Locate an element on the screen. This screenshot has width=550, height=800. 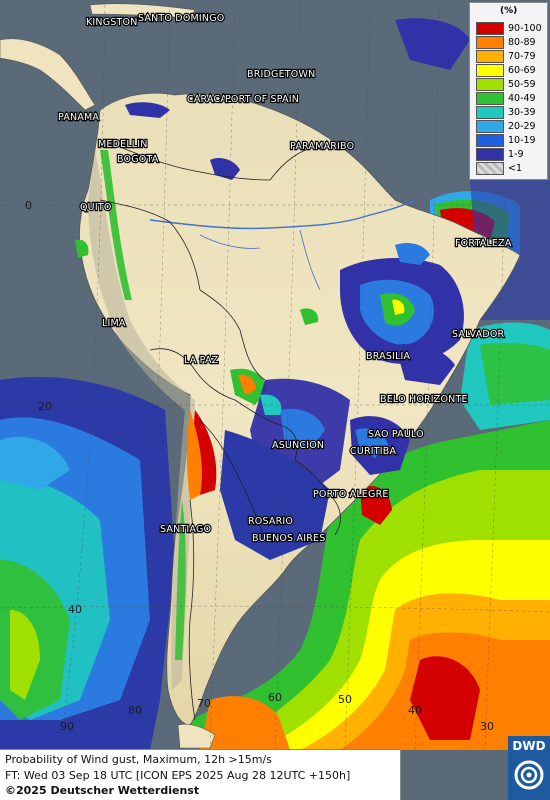
legend-item: 50-59 is located at coordinates (511, 84).